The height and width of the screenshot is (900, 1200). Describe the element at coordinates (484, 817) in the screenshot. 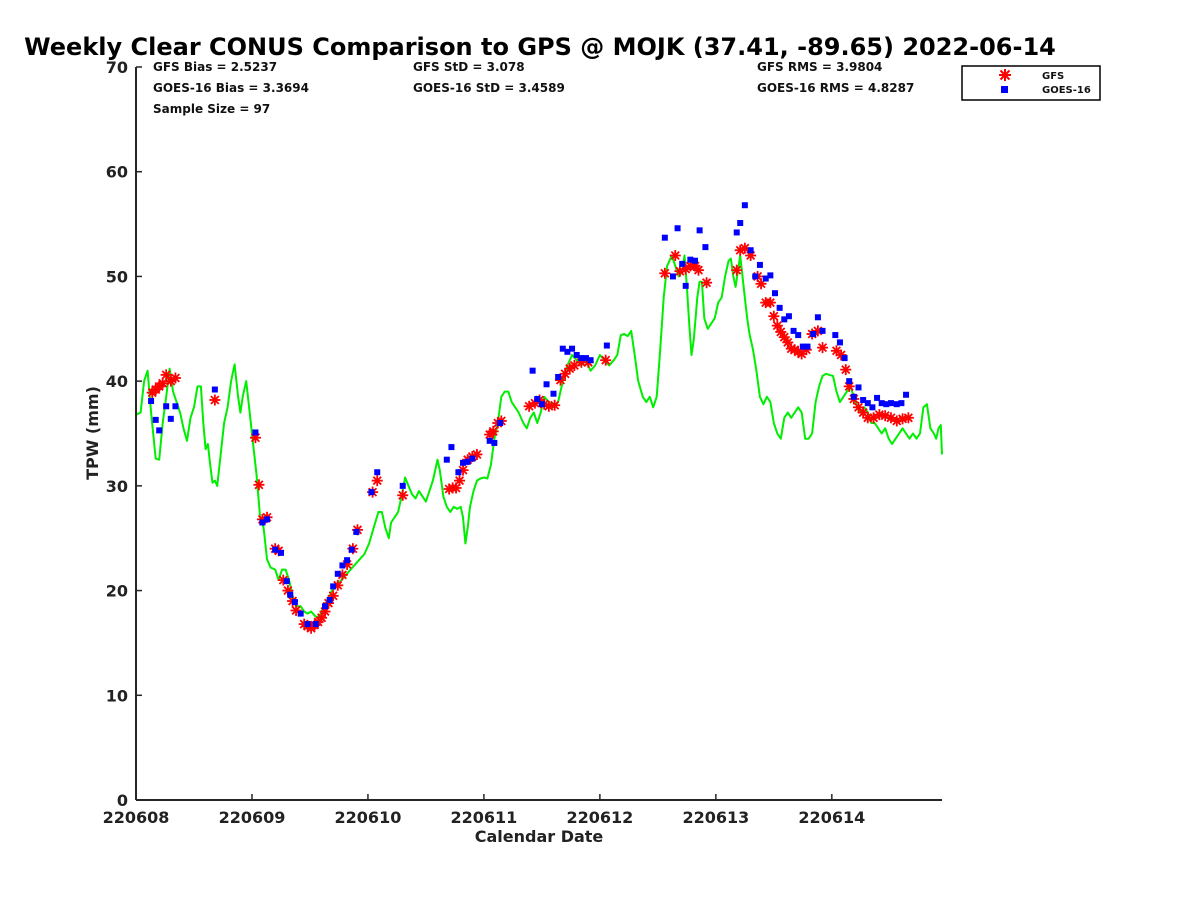

I see `x-tick-label: 220611` at that location.